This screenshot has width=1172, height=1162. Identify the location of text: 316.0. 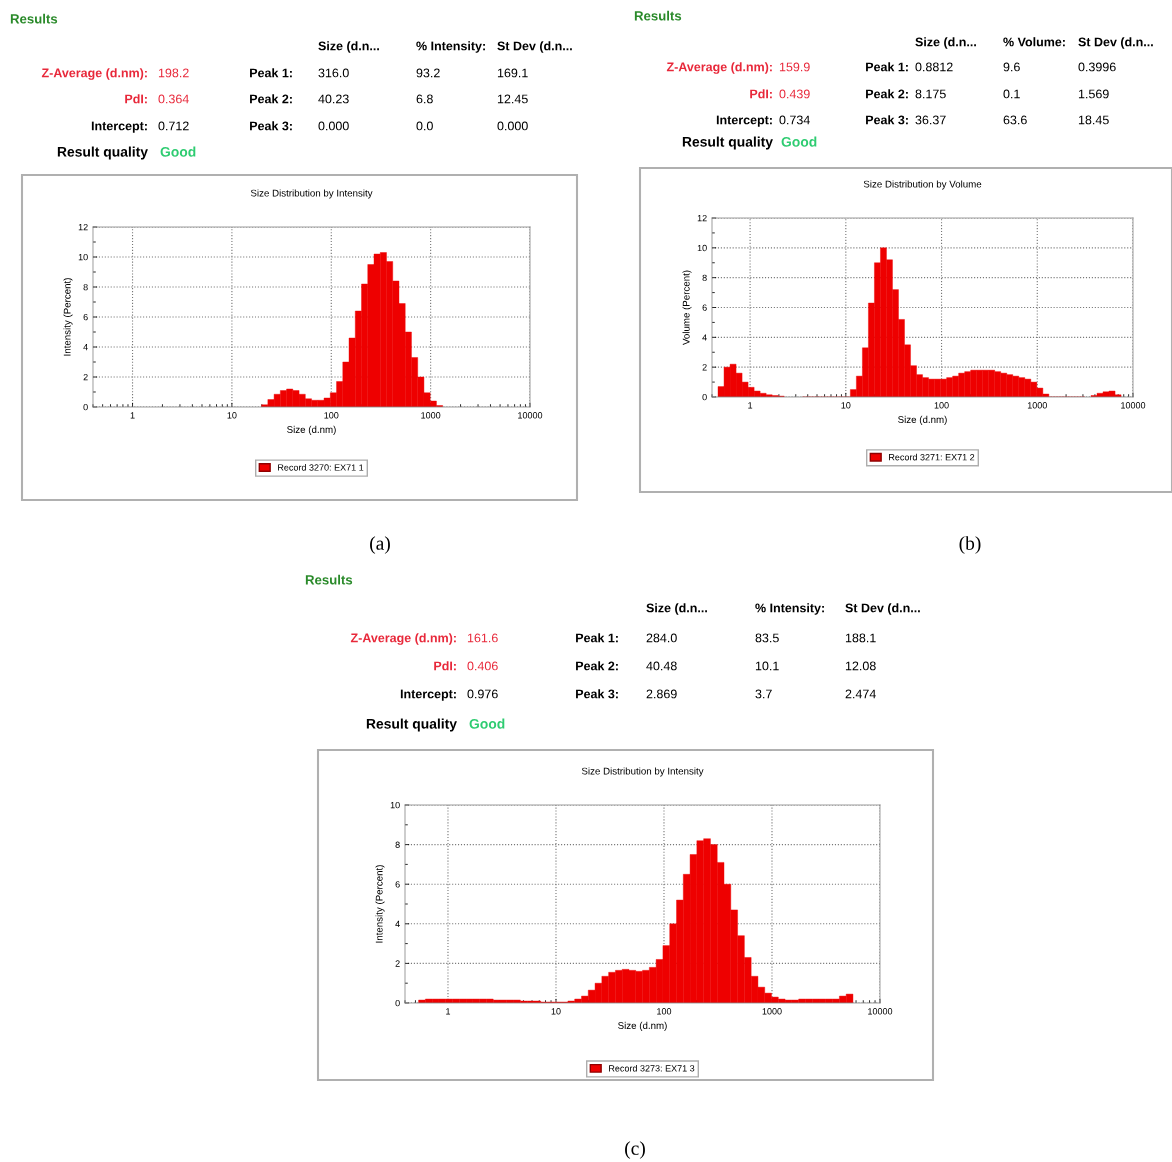
(333, 73).